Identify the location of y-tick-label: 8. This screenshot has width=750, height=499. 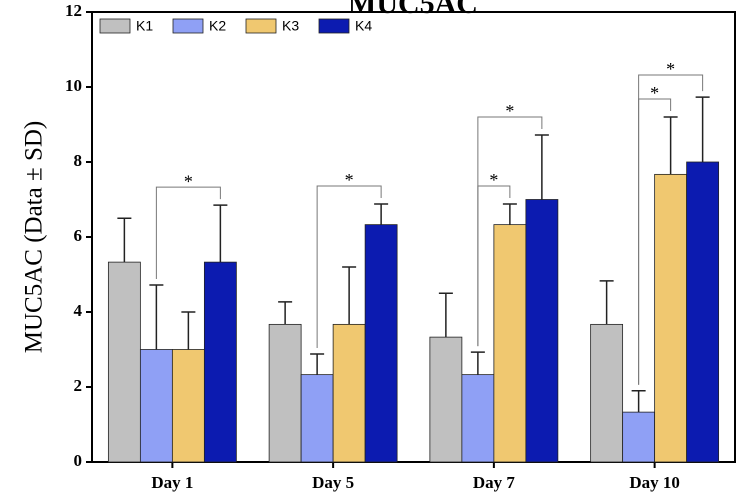
(78, 160).